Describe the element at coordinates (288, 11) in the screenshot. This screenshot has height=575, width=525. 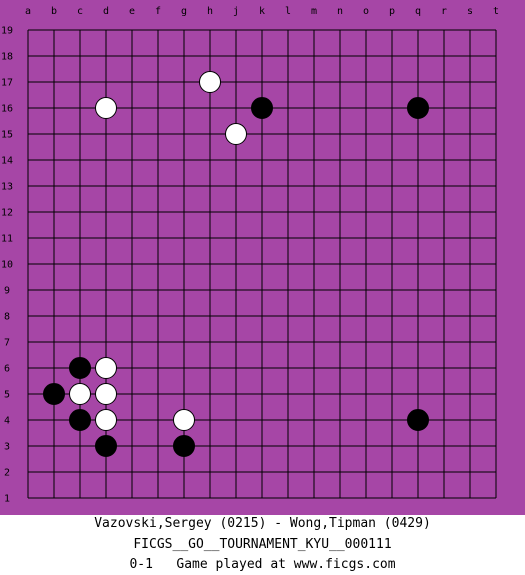
I see `column-label: l` at that location.